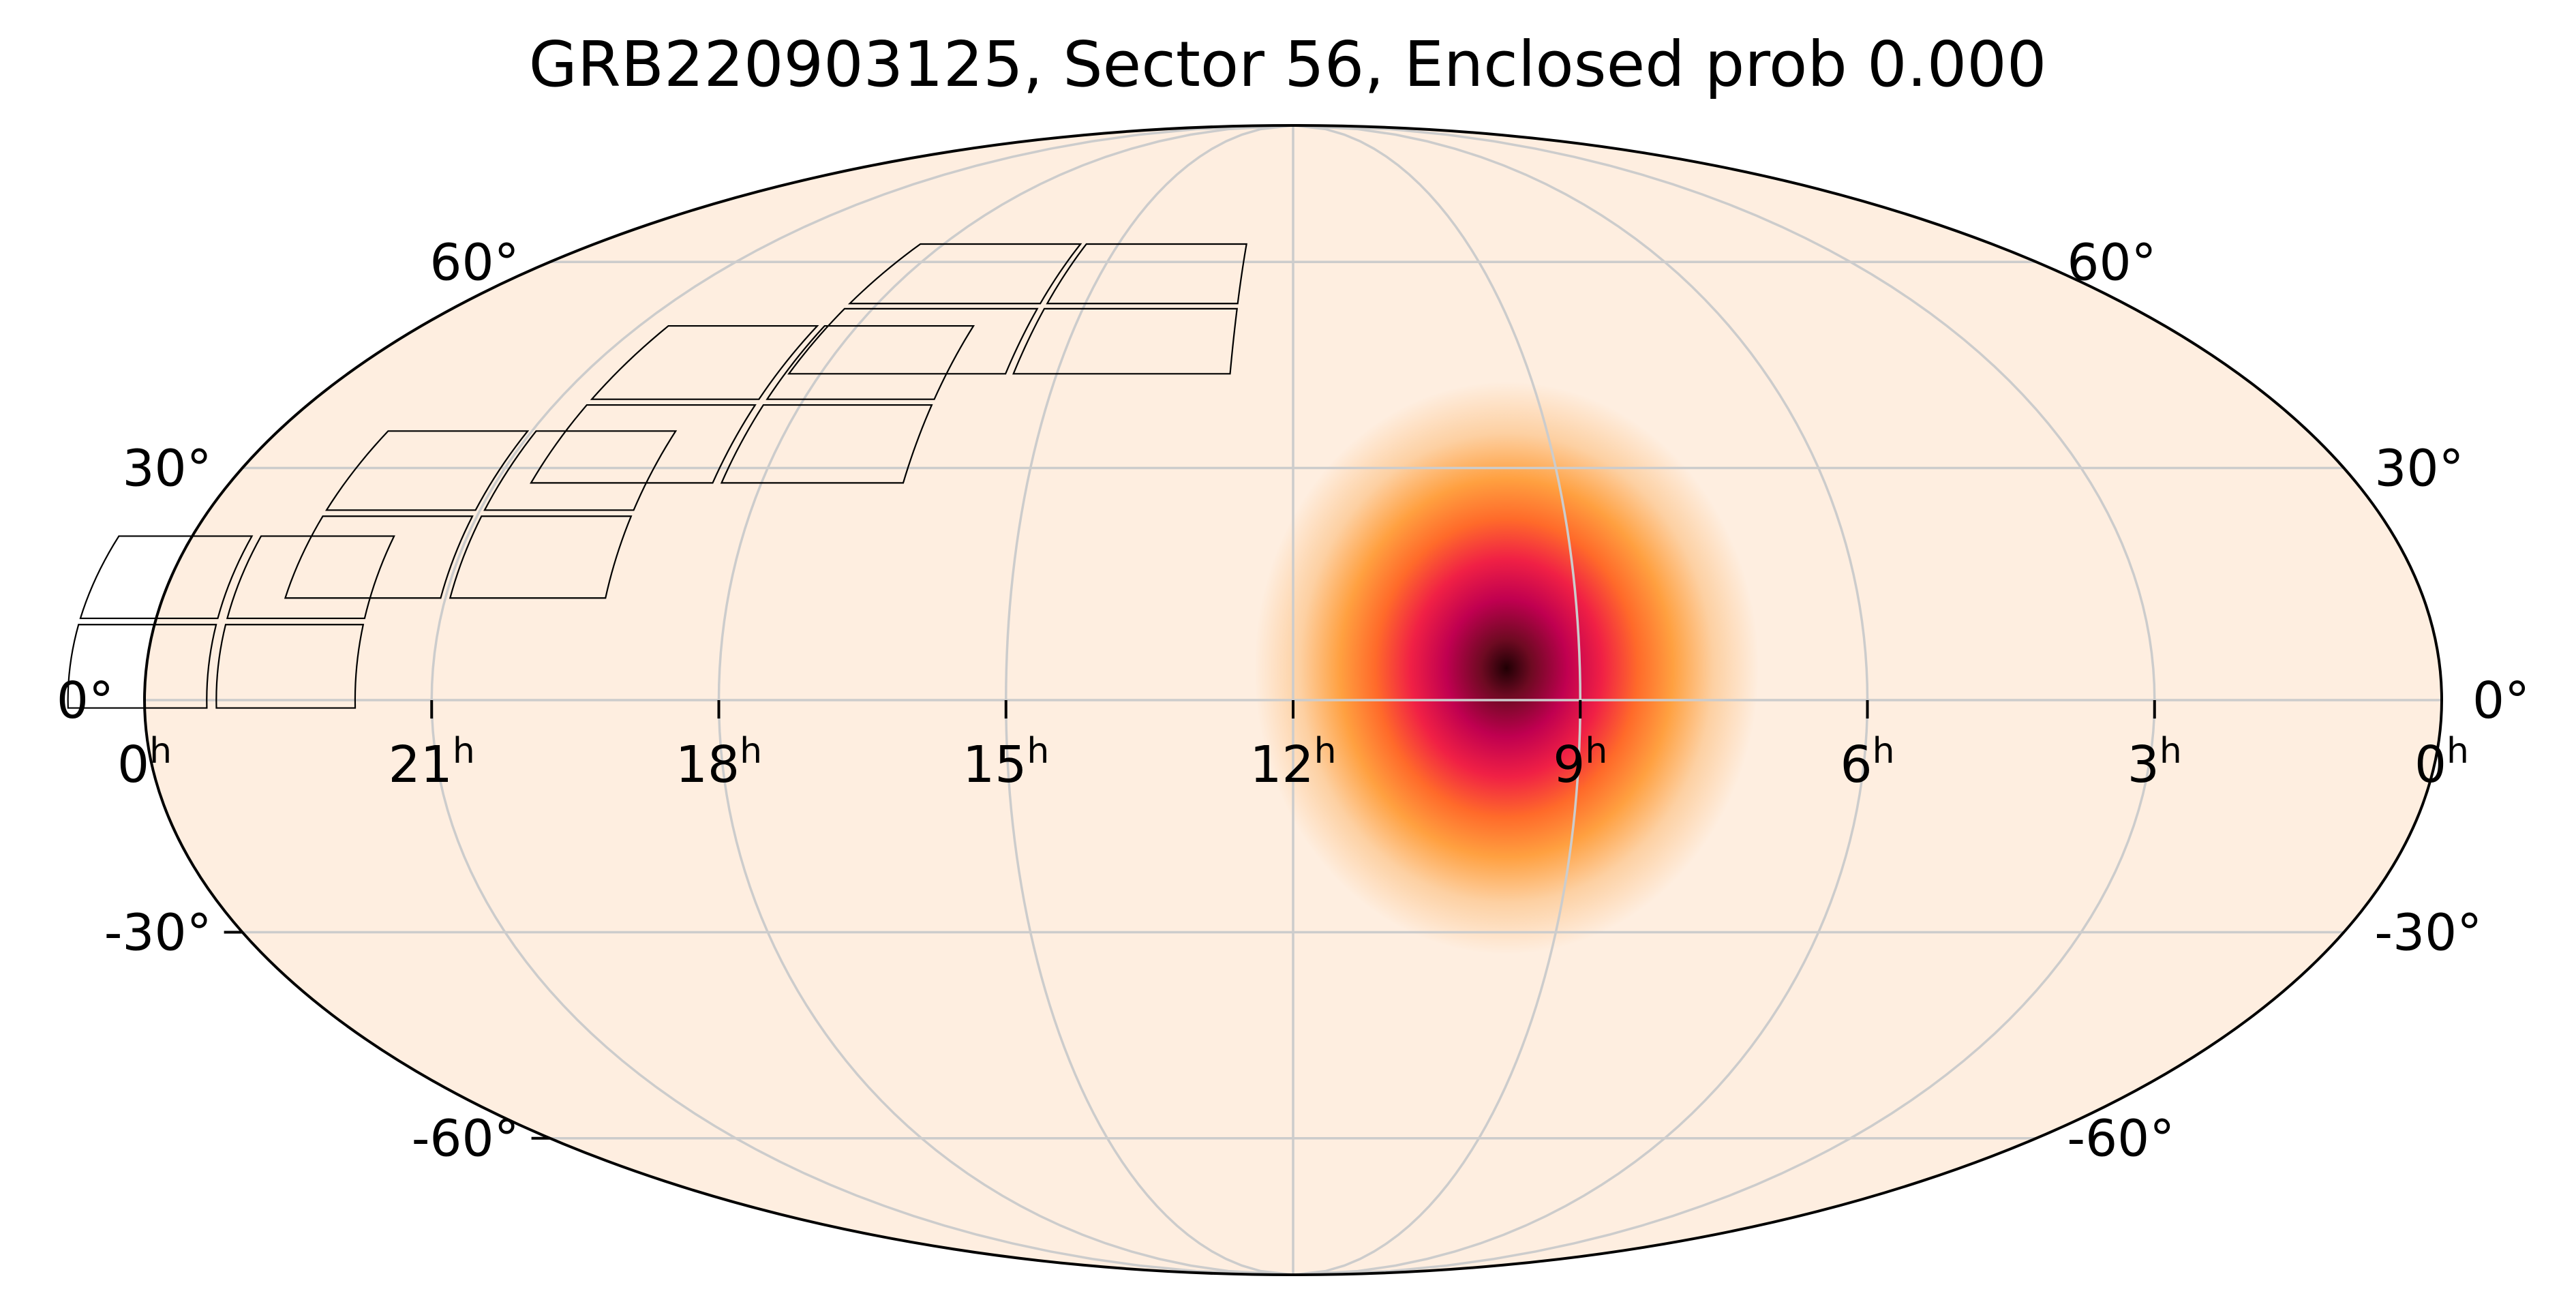 This screenshot has width=2576, height=1315. Describe the element at coordinates (2501, 701) in the screenshot. I see `dec-label-right: 0°` at that location.